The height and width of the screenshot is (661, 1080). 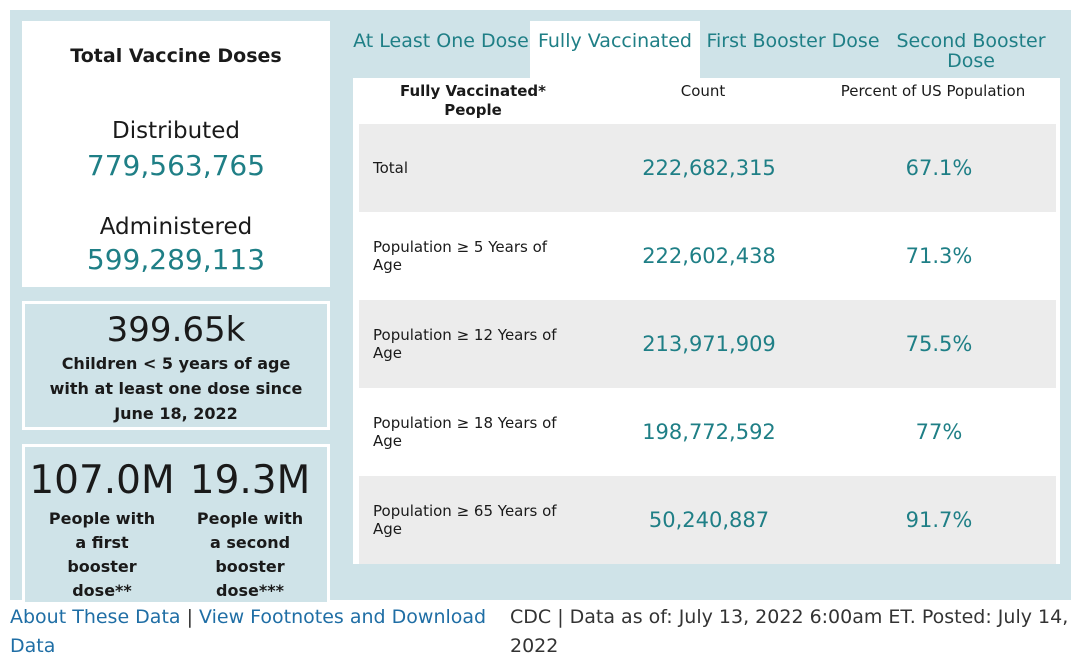 What do you see at coordinates (793, 41) in the screenshot?
I see `tab-first-booster-dose: First Booster Dose` at bounding box center [793, 41].